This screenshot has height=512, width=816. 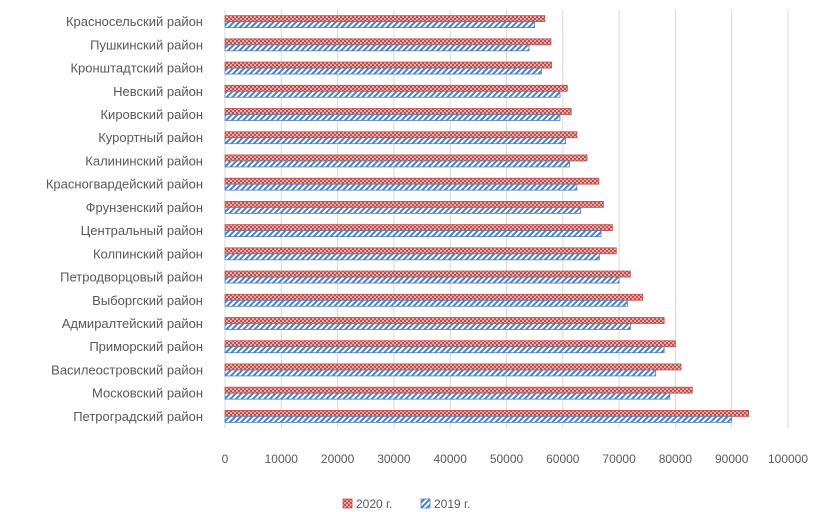 I want to click on legend: 2020 г. 2019 г., so click(x=406, y=504).